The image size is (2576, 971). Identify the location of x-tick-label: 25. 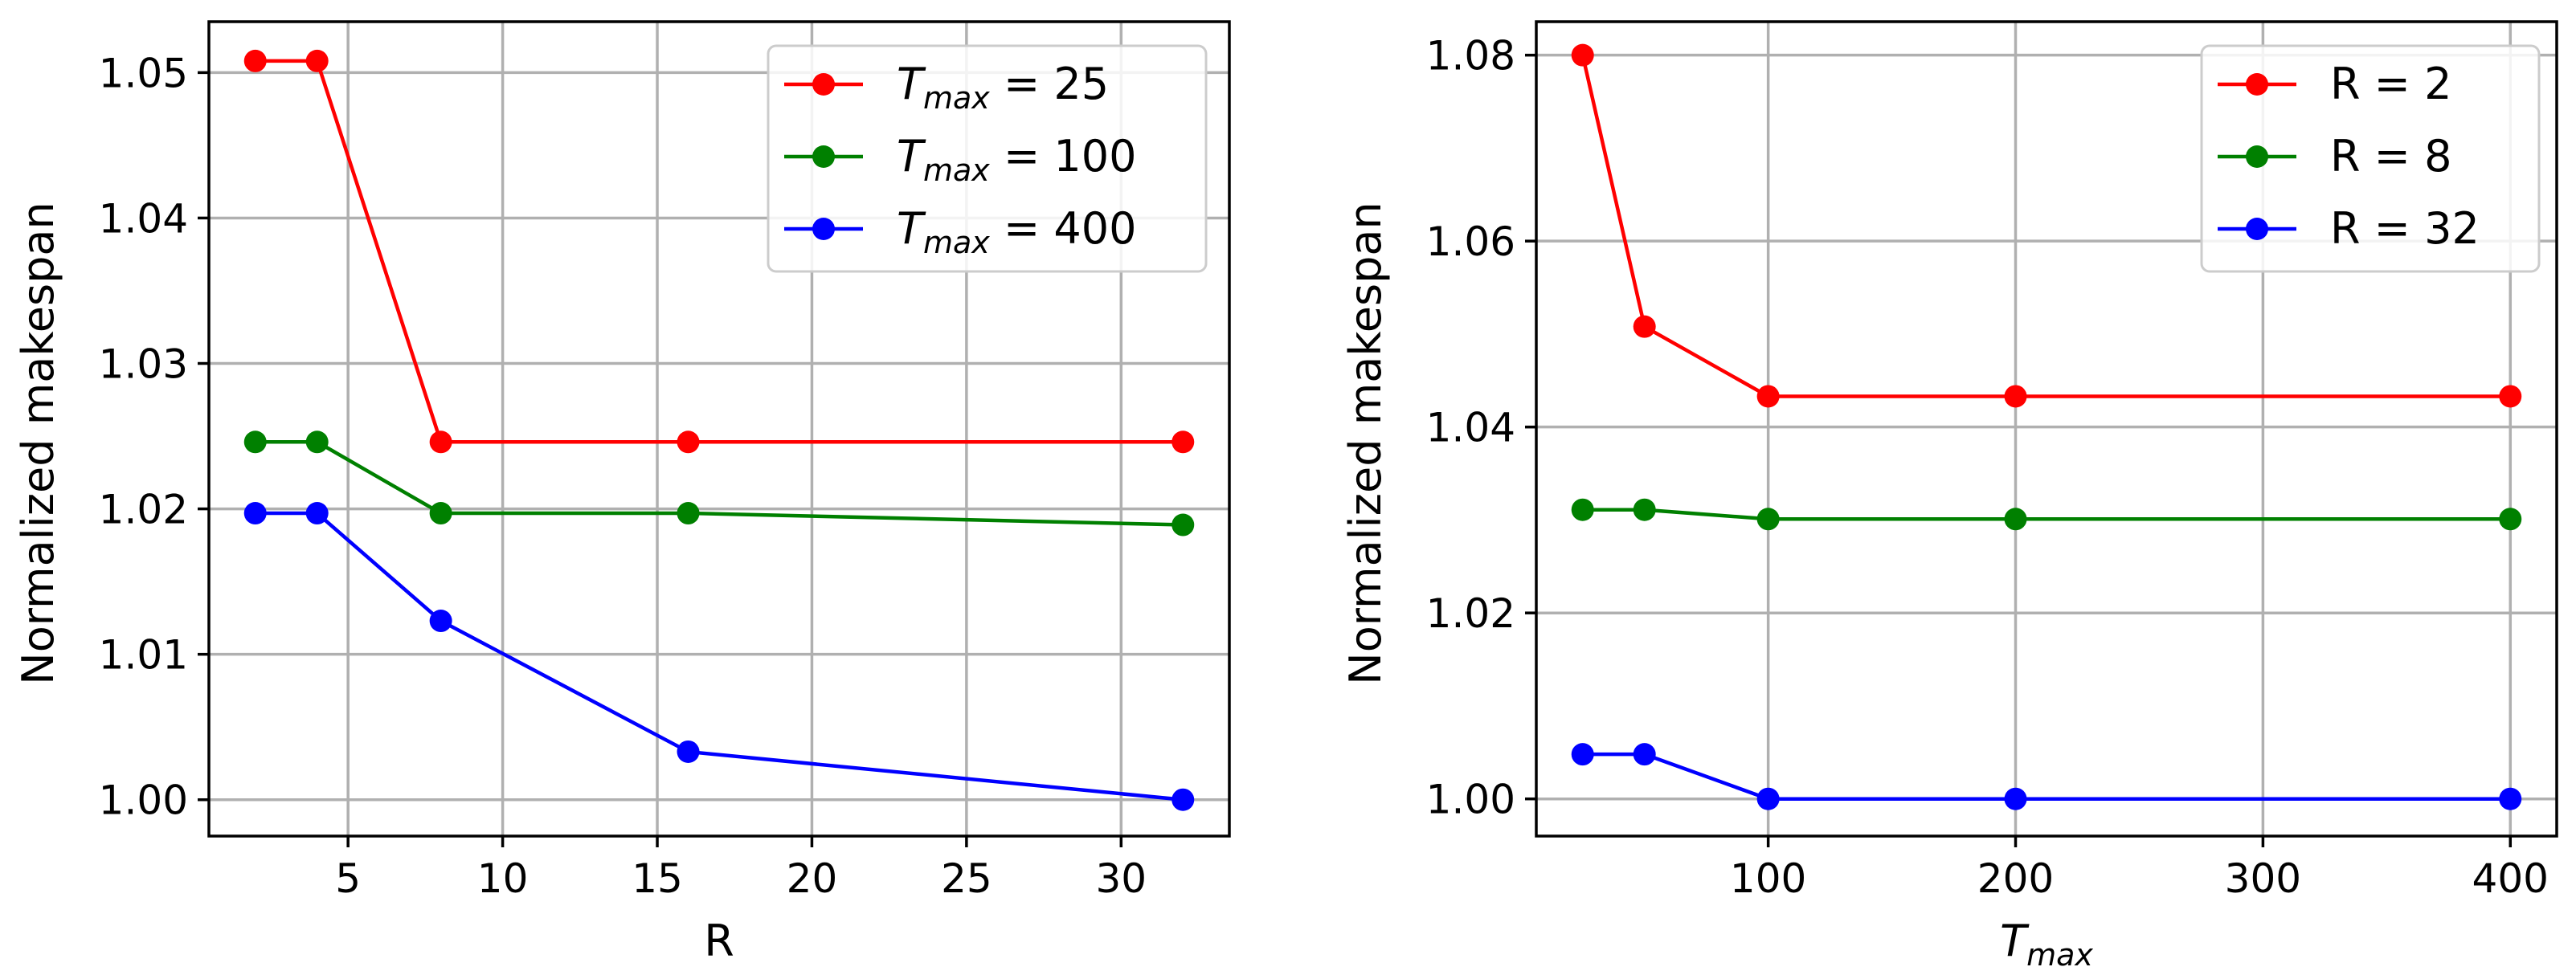
(966, 879).